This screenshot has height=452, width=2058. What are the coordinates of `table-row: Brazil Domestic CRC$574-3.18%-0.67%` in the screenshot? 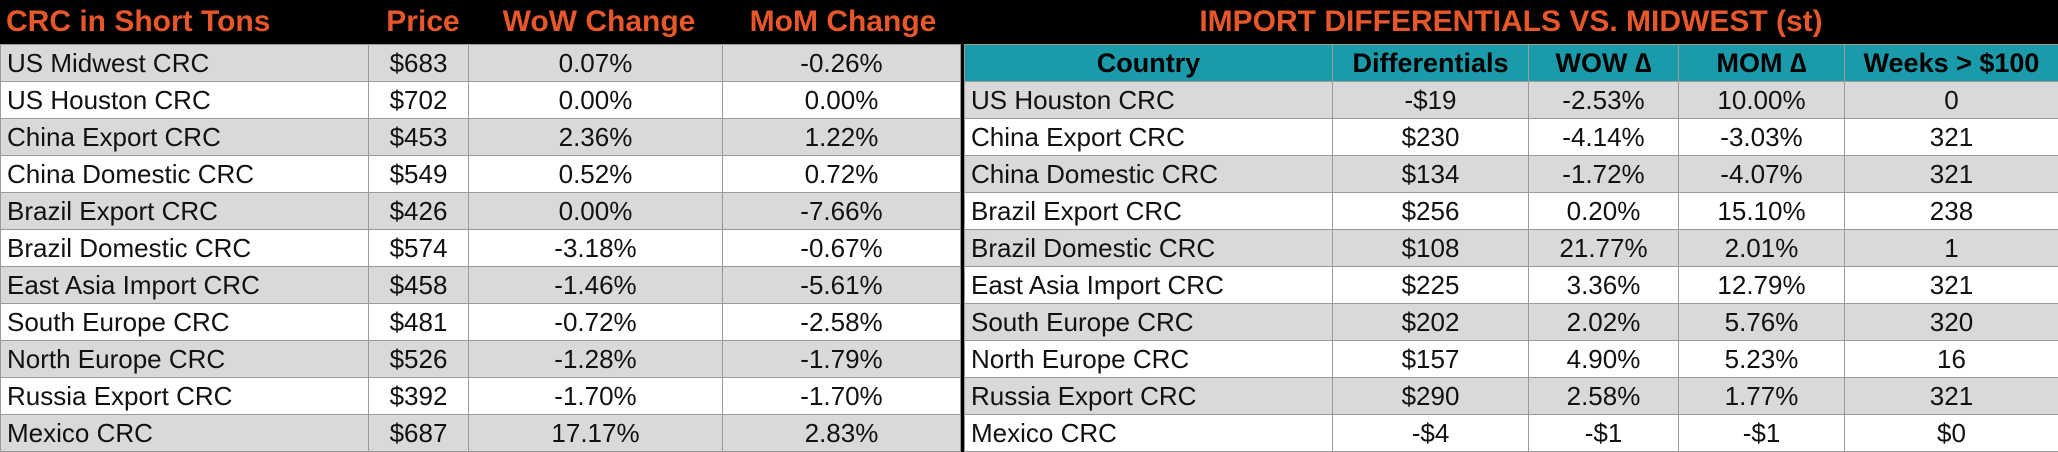 It's located at (481, 248).